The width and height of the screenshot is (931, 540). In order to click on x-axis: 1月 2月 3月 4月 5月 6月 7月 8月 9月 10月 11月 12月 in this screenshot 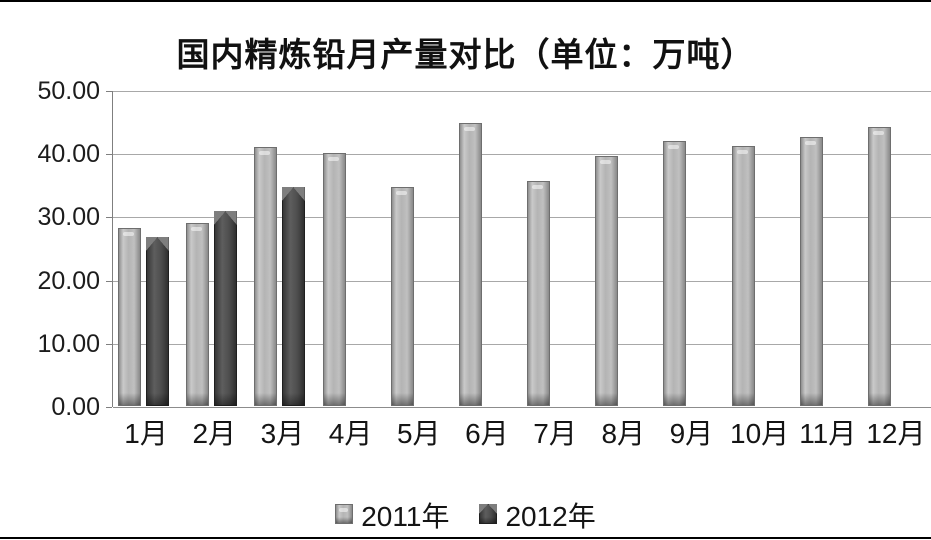, I will do `click(521, 434)`.